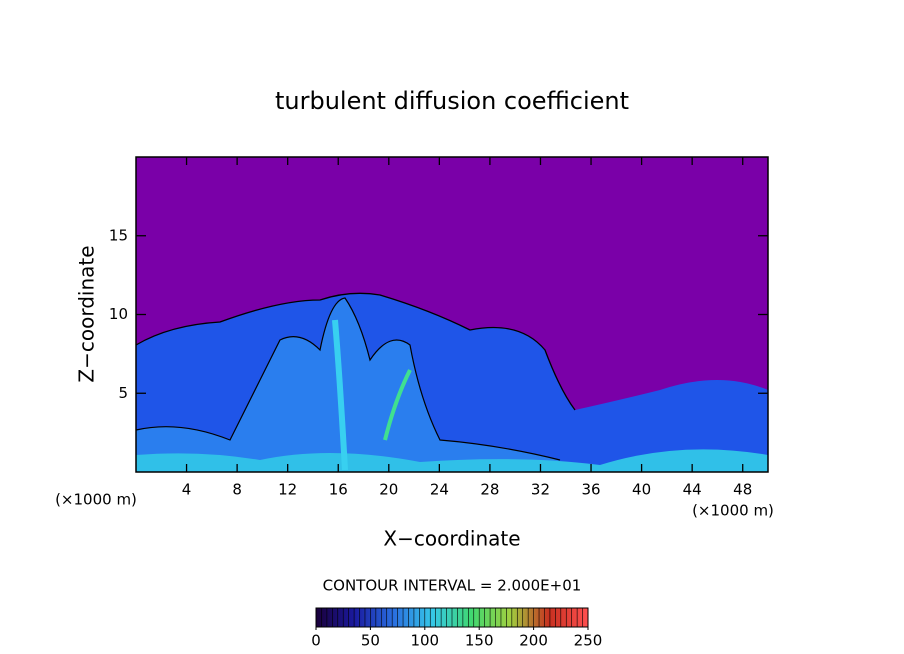 Image resolution: width=904 pixels, height=654 pixels. Describe the element at coordinates (742, 490) in the screenshot. I see `x-tick-label: 48` at that location.